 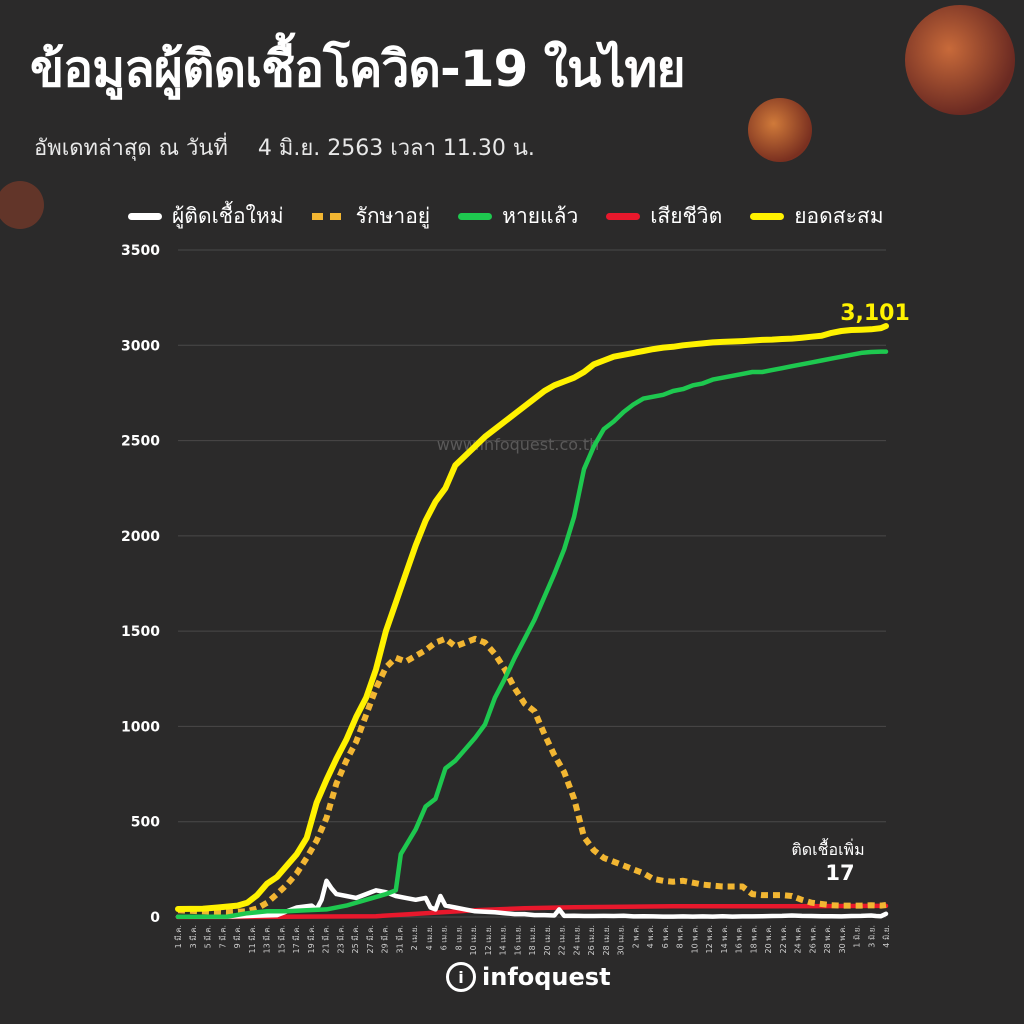 I want to click on x-tick-label: 25 มี.ค., so click(x=355, y=939).